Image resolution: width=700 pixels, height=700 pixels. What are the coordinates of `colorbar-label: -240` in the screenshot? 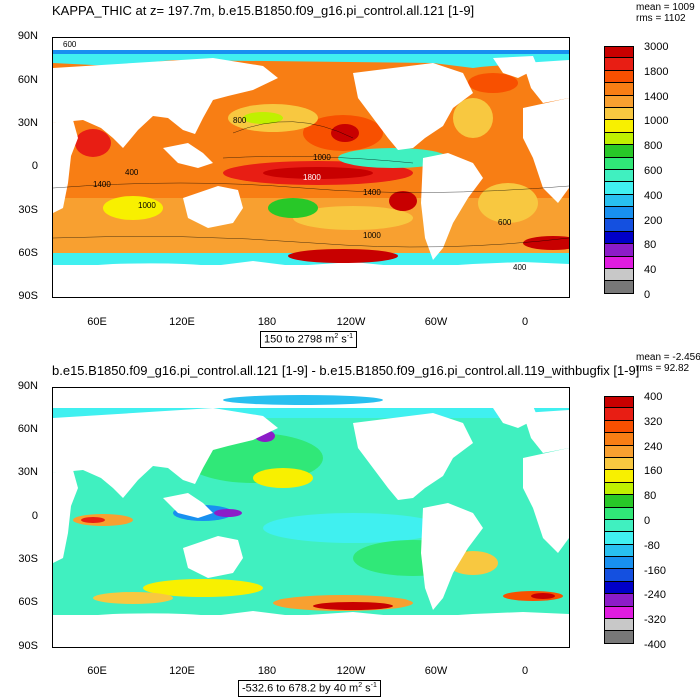 It's located at (655, 595).